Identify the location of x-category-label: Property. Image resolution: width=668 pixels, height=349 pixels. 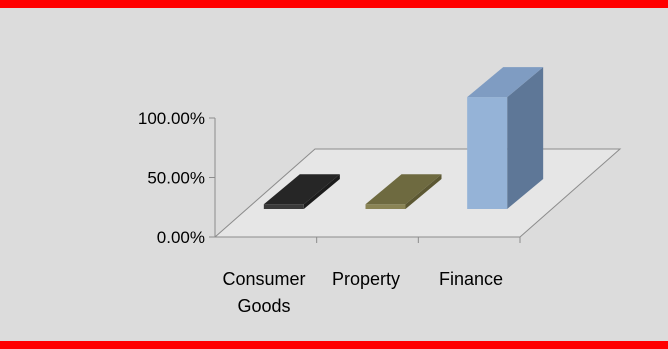
(366, 279).